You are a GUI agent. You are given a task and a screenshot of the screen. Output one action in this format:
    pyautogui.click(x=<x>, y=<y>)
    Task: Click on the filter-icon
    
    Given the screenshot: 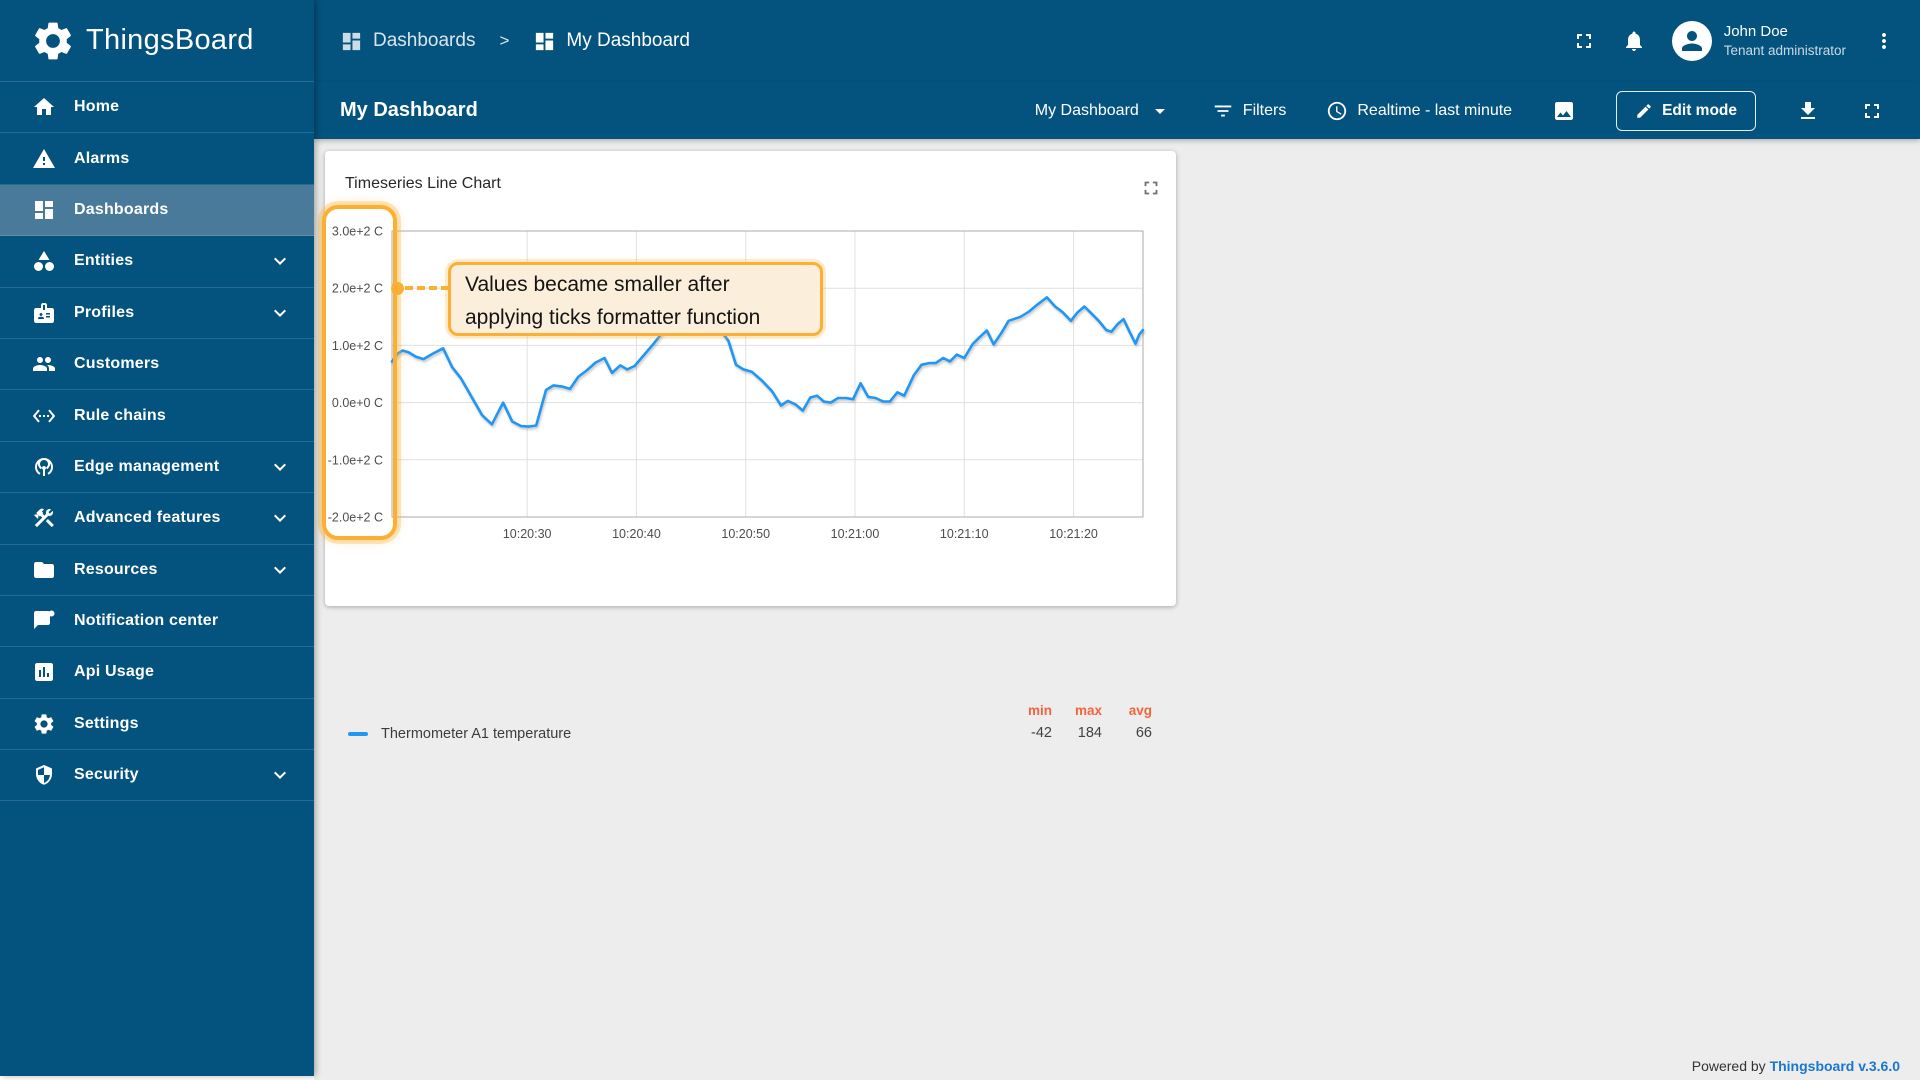 What is the action you would take?
    pyautogui.click(x=1223, y=110)
    